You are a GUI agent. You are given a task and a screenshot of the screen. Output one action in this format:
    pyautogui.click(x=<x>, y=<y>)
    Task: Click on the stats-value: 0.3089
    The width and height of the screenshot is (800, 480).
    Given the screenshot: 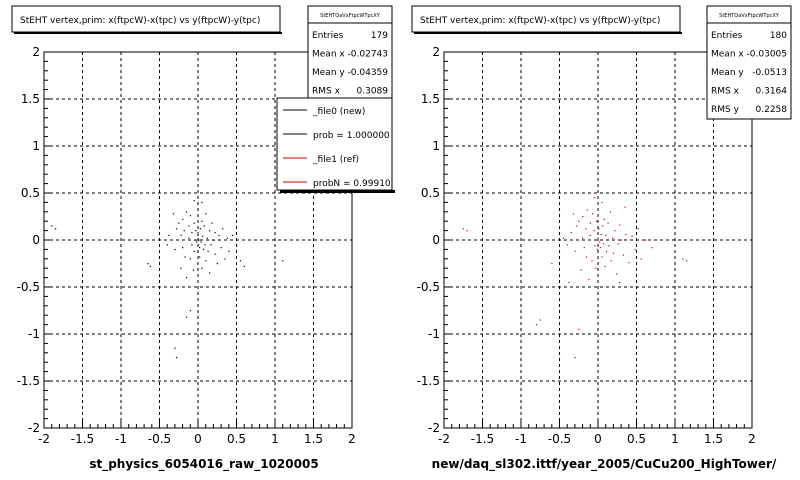 What is the action you would take?
    pyautogui.click(x=373, y=92)
    